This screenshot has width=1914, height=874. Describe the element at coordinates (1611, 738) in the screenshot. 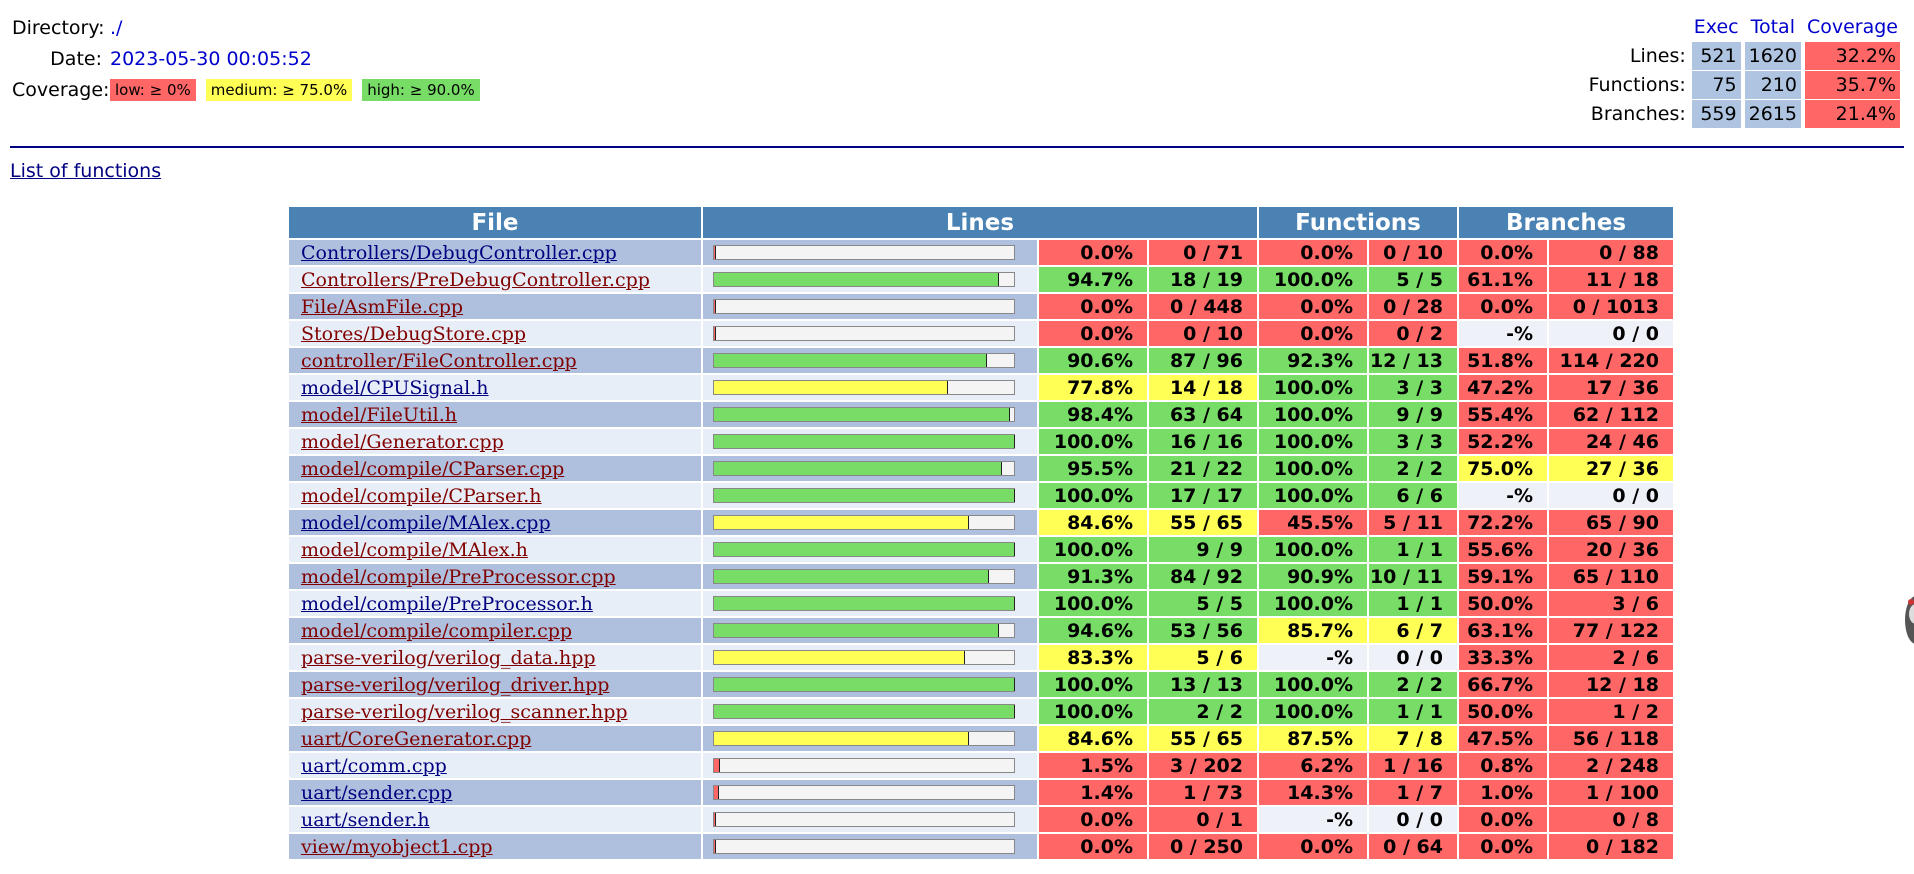

I see `branch-coverage-count: 56 / 118` at that location.